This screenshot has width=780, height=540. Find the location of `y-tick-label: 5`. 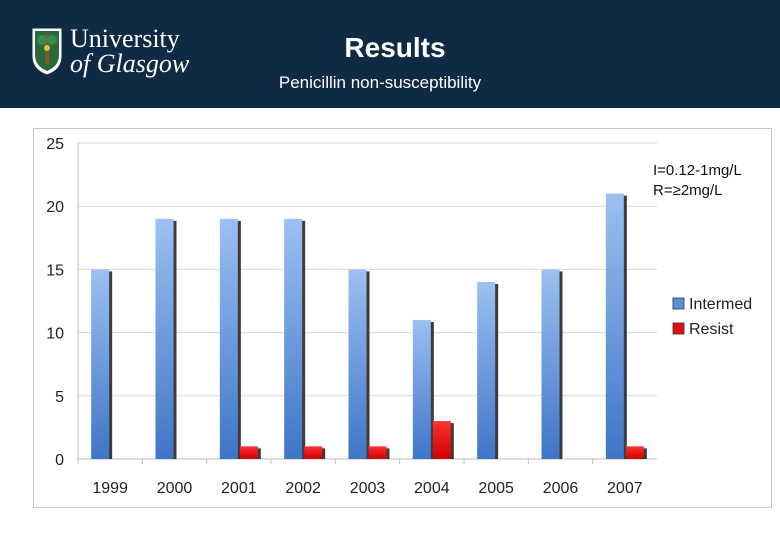

y-tick-label: 5 is located at coordinates (59, 397).